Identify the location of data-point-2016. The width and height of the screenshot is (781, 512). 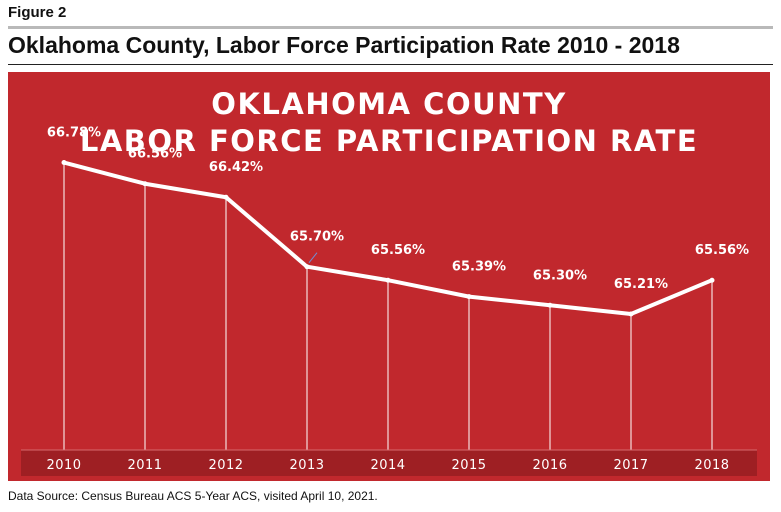
(550, 305).